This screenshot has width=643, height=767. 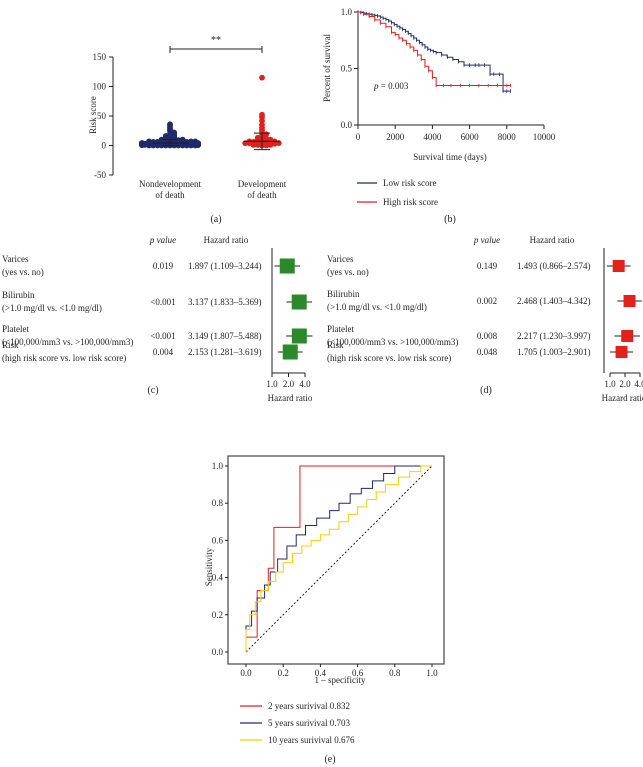 I want to click on forest-row-hr-3-3: 1.705 (1.003–2.901), so click(x=554, y=352).